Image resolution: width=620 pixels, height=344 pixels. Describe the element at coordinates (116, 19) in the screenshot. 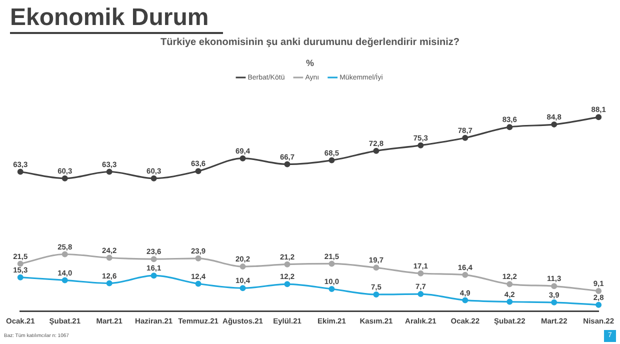

I see `chart-title: Ekonomik Durum` at that location.